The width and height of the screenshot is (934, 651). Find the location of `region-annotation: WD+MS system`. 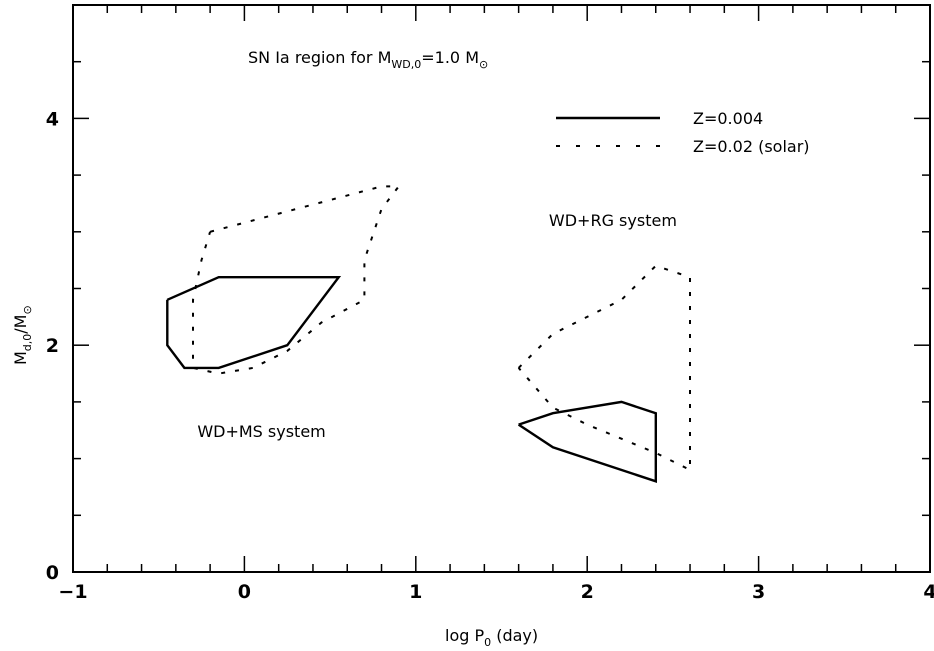

region-annotation: WD+MS system is located at coordinates (261, 431).